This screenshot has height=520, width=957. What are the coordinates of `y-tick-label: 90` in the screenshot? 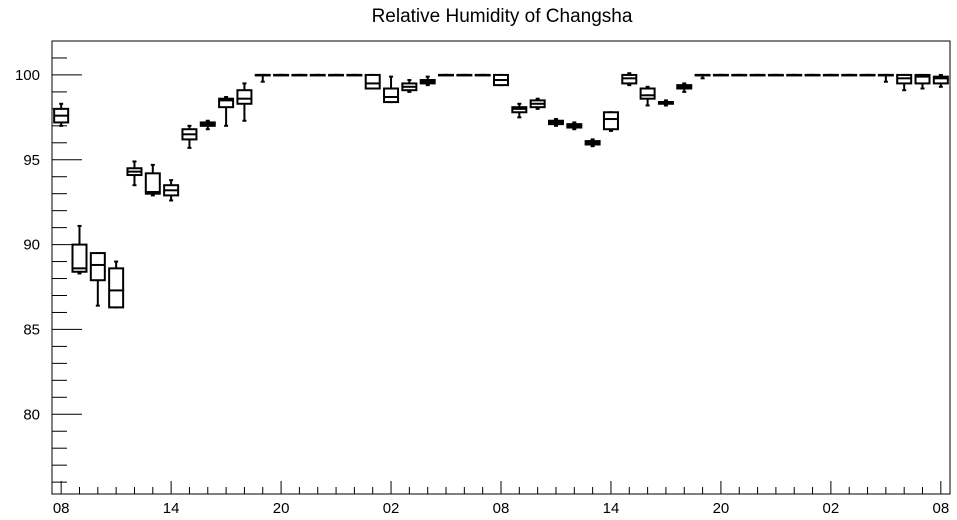 It's located at (31, 245).